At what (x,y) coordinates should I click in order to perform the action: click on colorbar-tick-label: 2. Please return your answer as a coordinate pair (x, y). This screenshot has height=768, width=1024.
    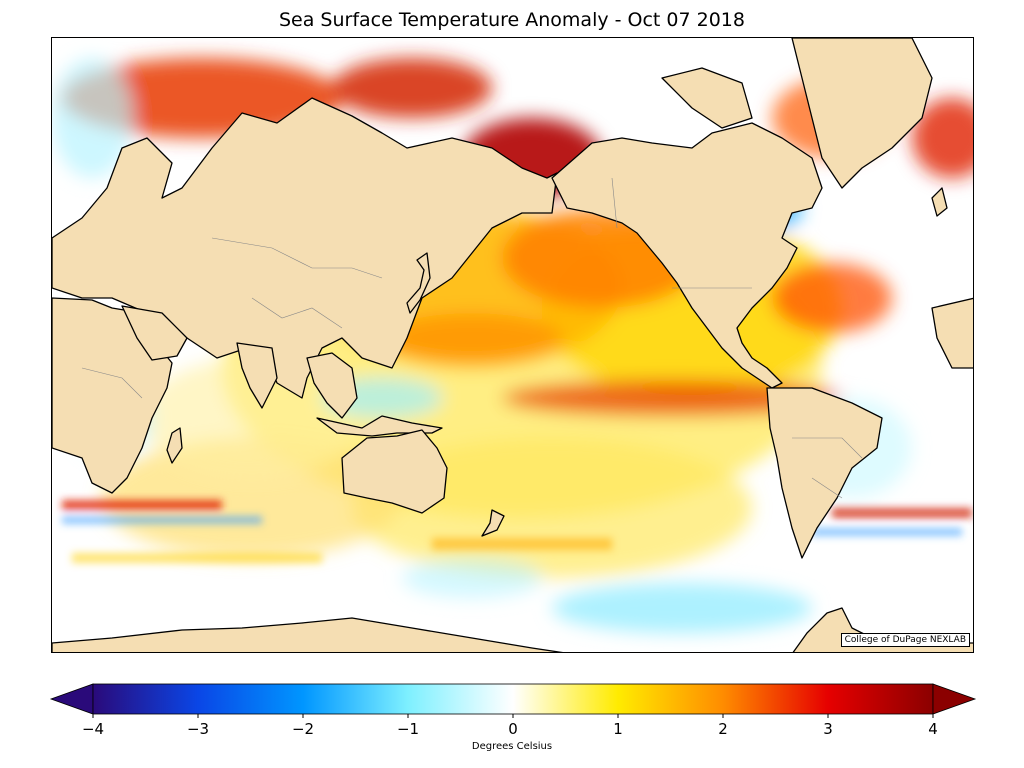
    Looking at the image, I should click on (723, 729).